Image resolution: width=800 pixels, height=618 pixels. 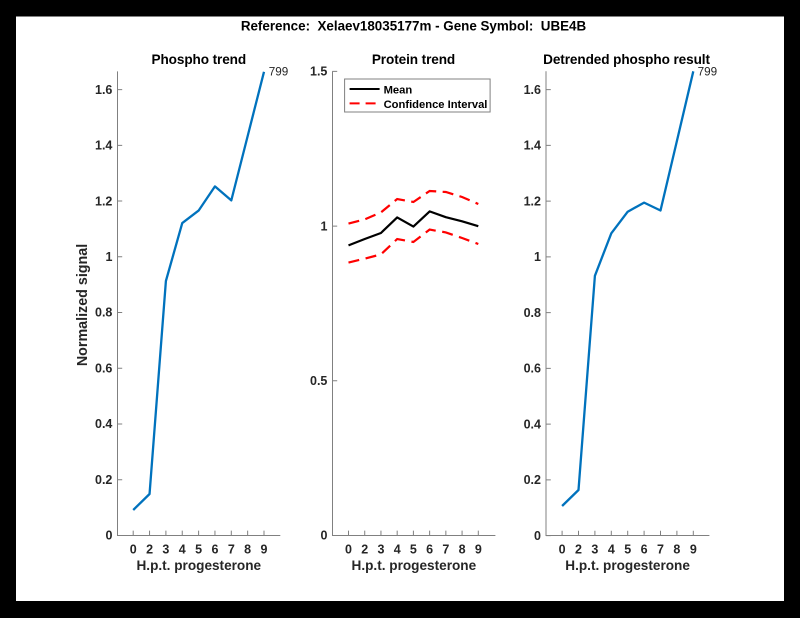 What do you see at coordinates (83, 305) in the screenshot?
I see `svg-text: Normalized signal` at bounding box center [83, 305].